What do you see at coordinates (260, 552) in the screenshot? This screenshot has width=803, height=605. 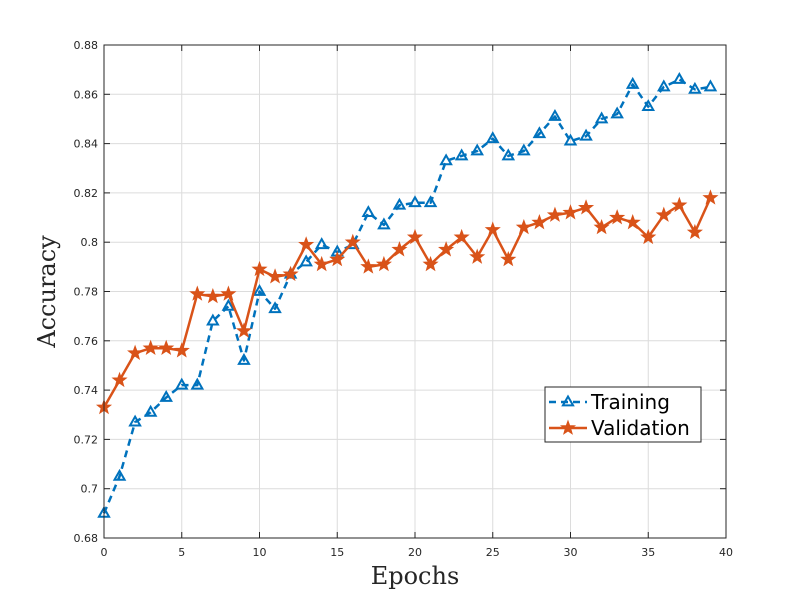 I see `x-tick-label: 10` at bounding box center [260, 552].